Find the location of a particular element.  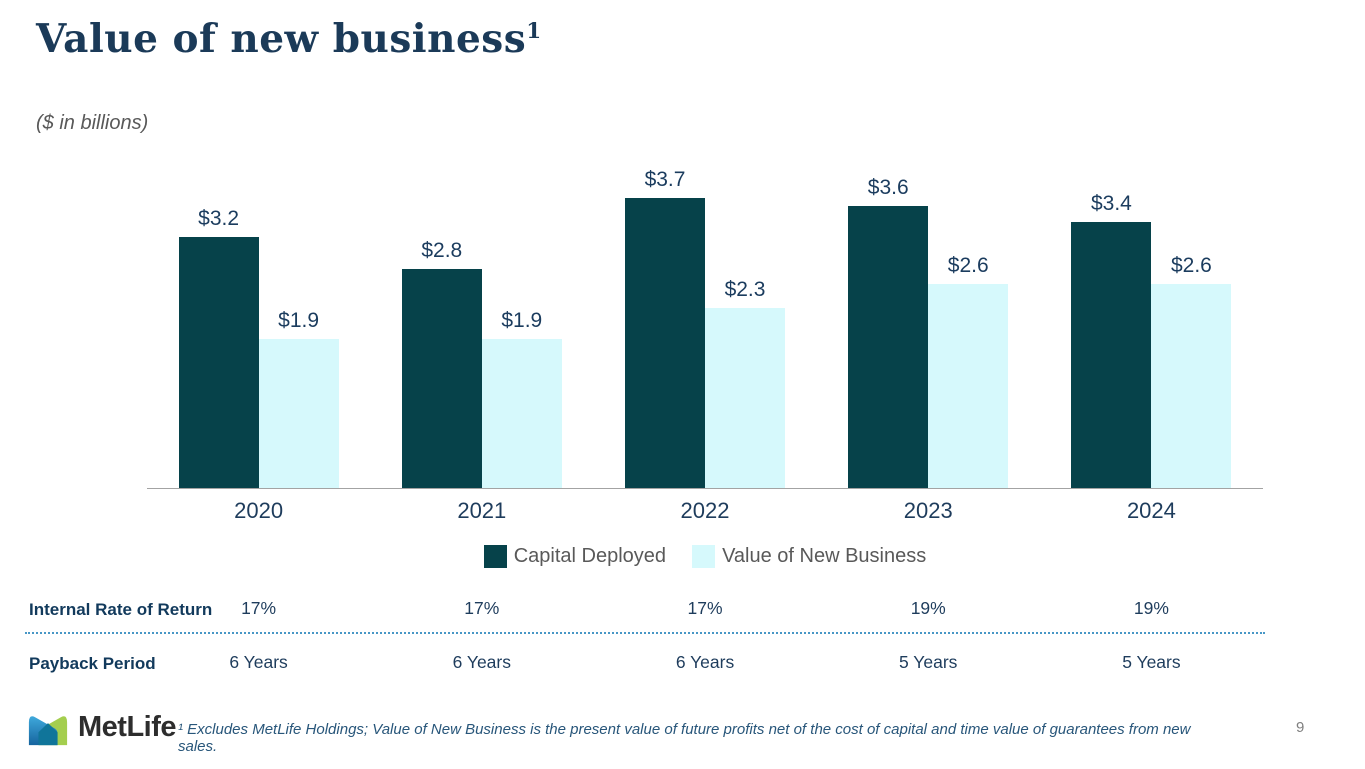

bar-column: $3.4 is located at coordinates (1111, 339).